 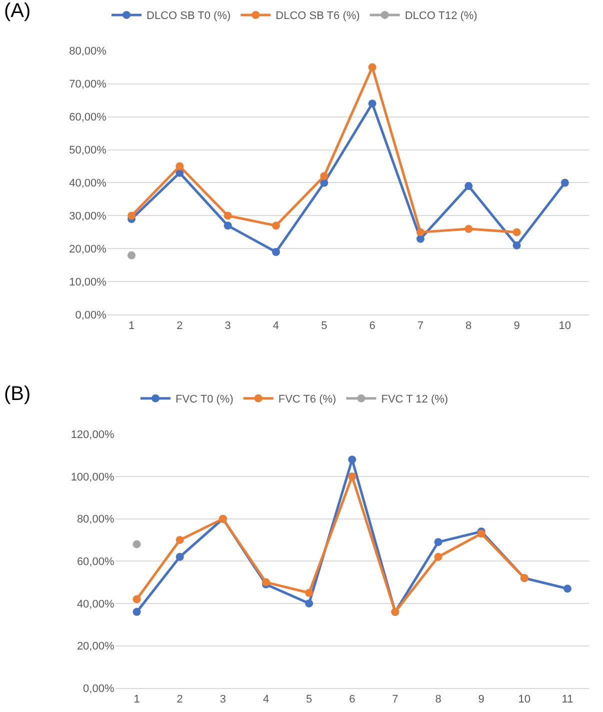 What do you see at coordinates (88, 282) in the screenshot?
I see `y-tick-label: 10,00%` at bounding box center [88, 282].